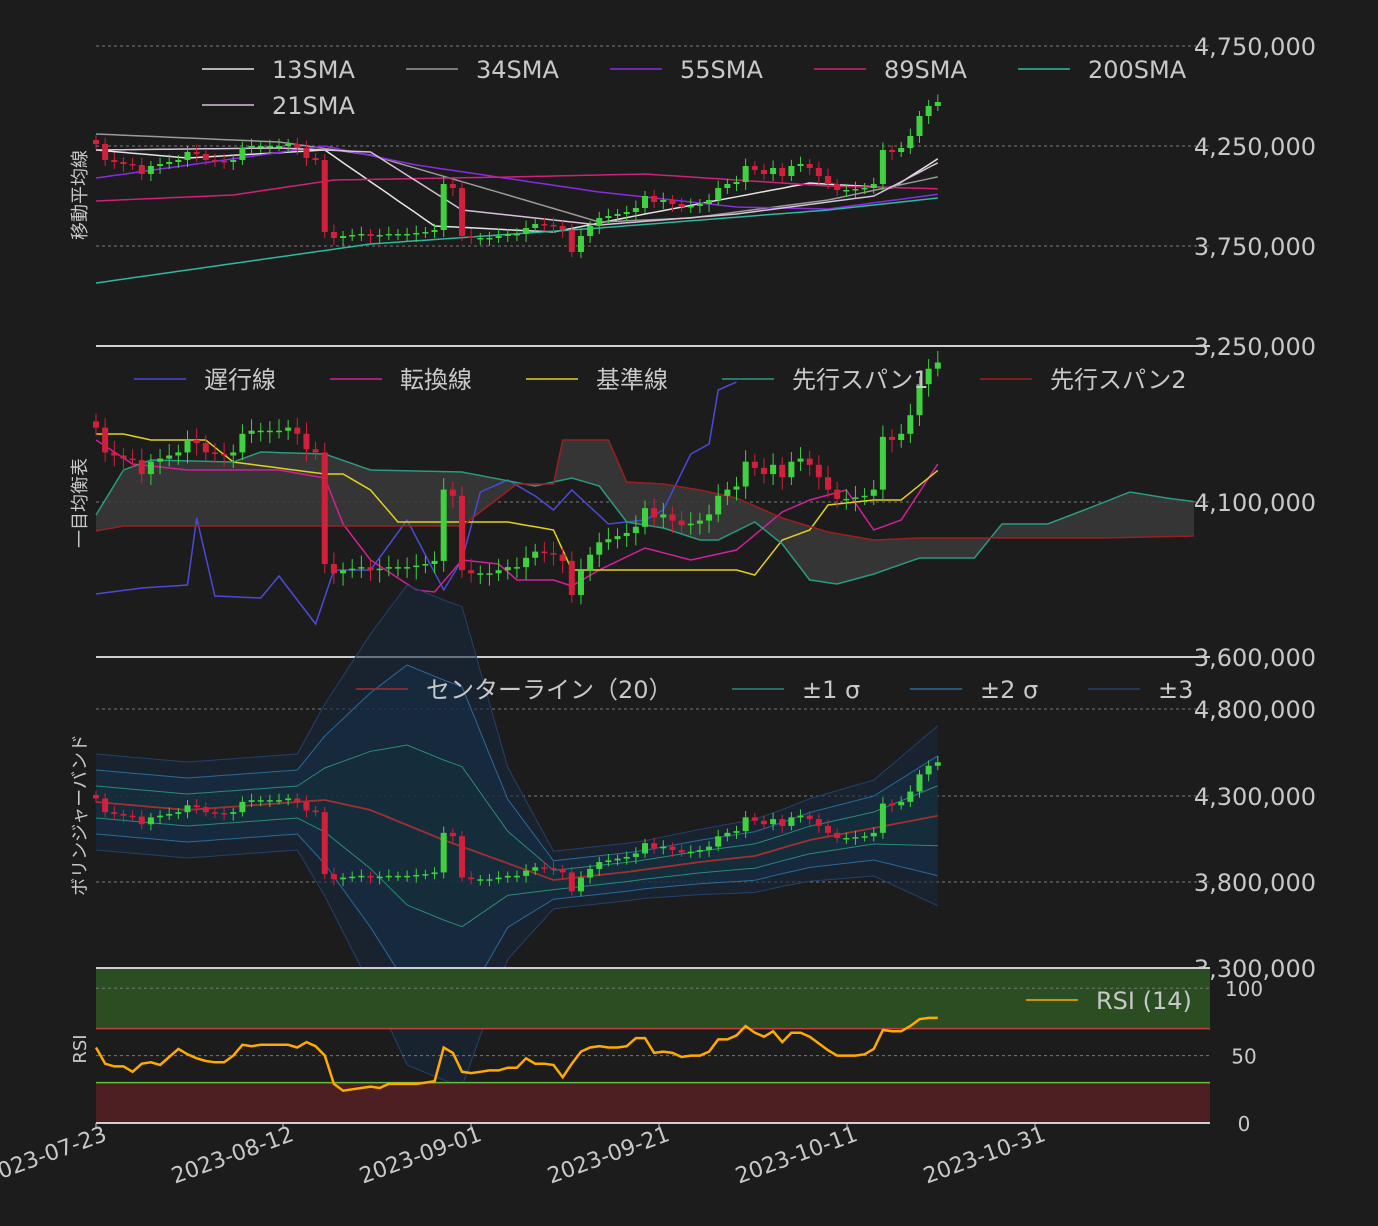 The width and height of the screenshot is (1378, 1226). What do you see at coordinates (1118, 380) in the screenshot?
I see `legend-label: 先行スパン2` at bounding box center [1118, 380].